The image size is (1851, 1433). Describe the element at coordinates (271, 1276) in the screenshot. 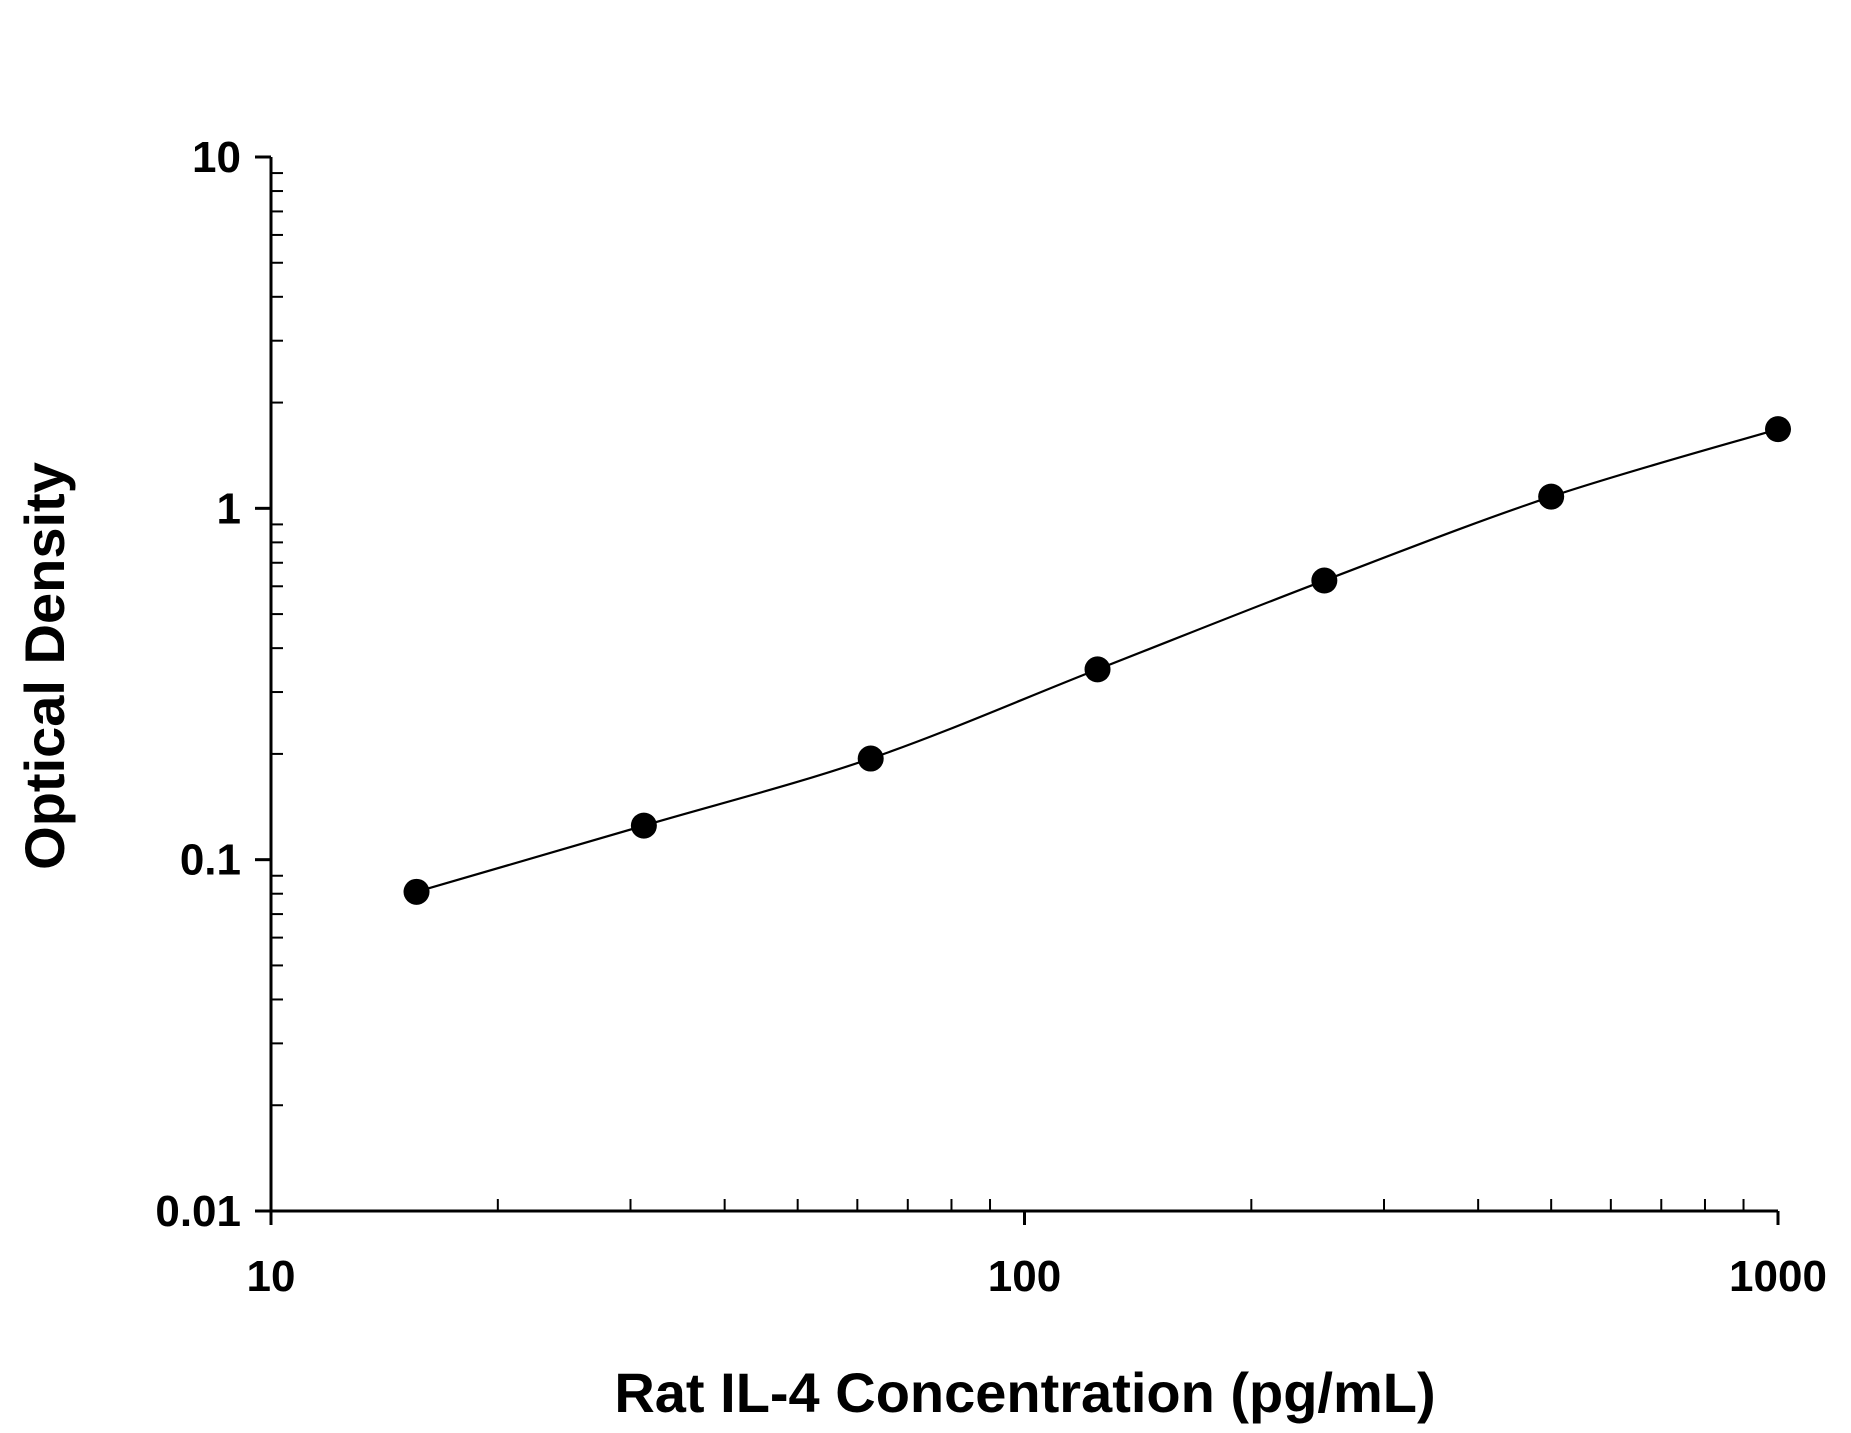

I see `x-tick-label: 10` at that location.